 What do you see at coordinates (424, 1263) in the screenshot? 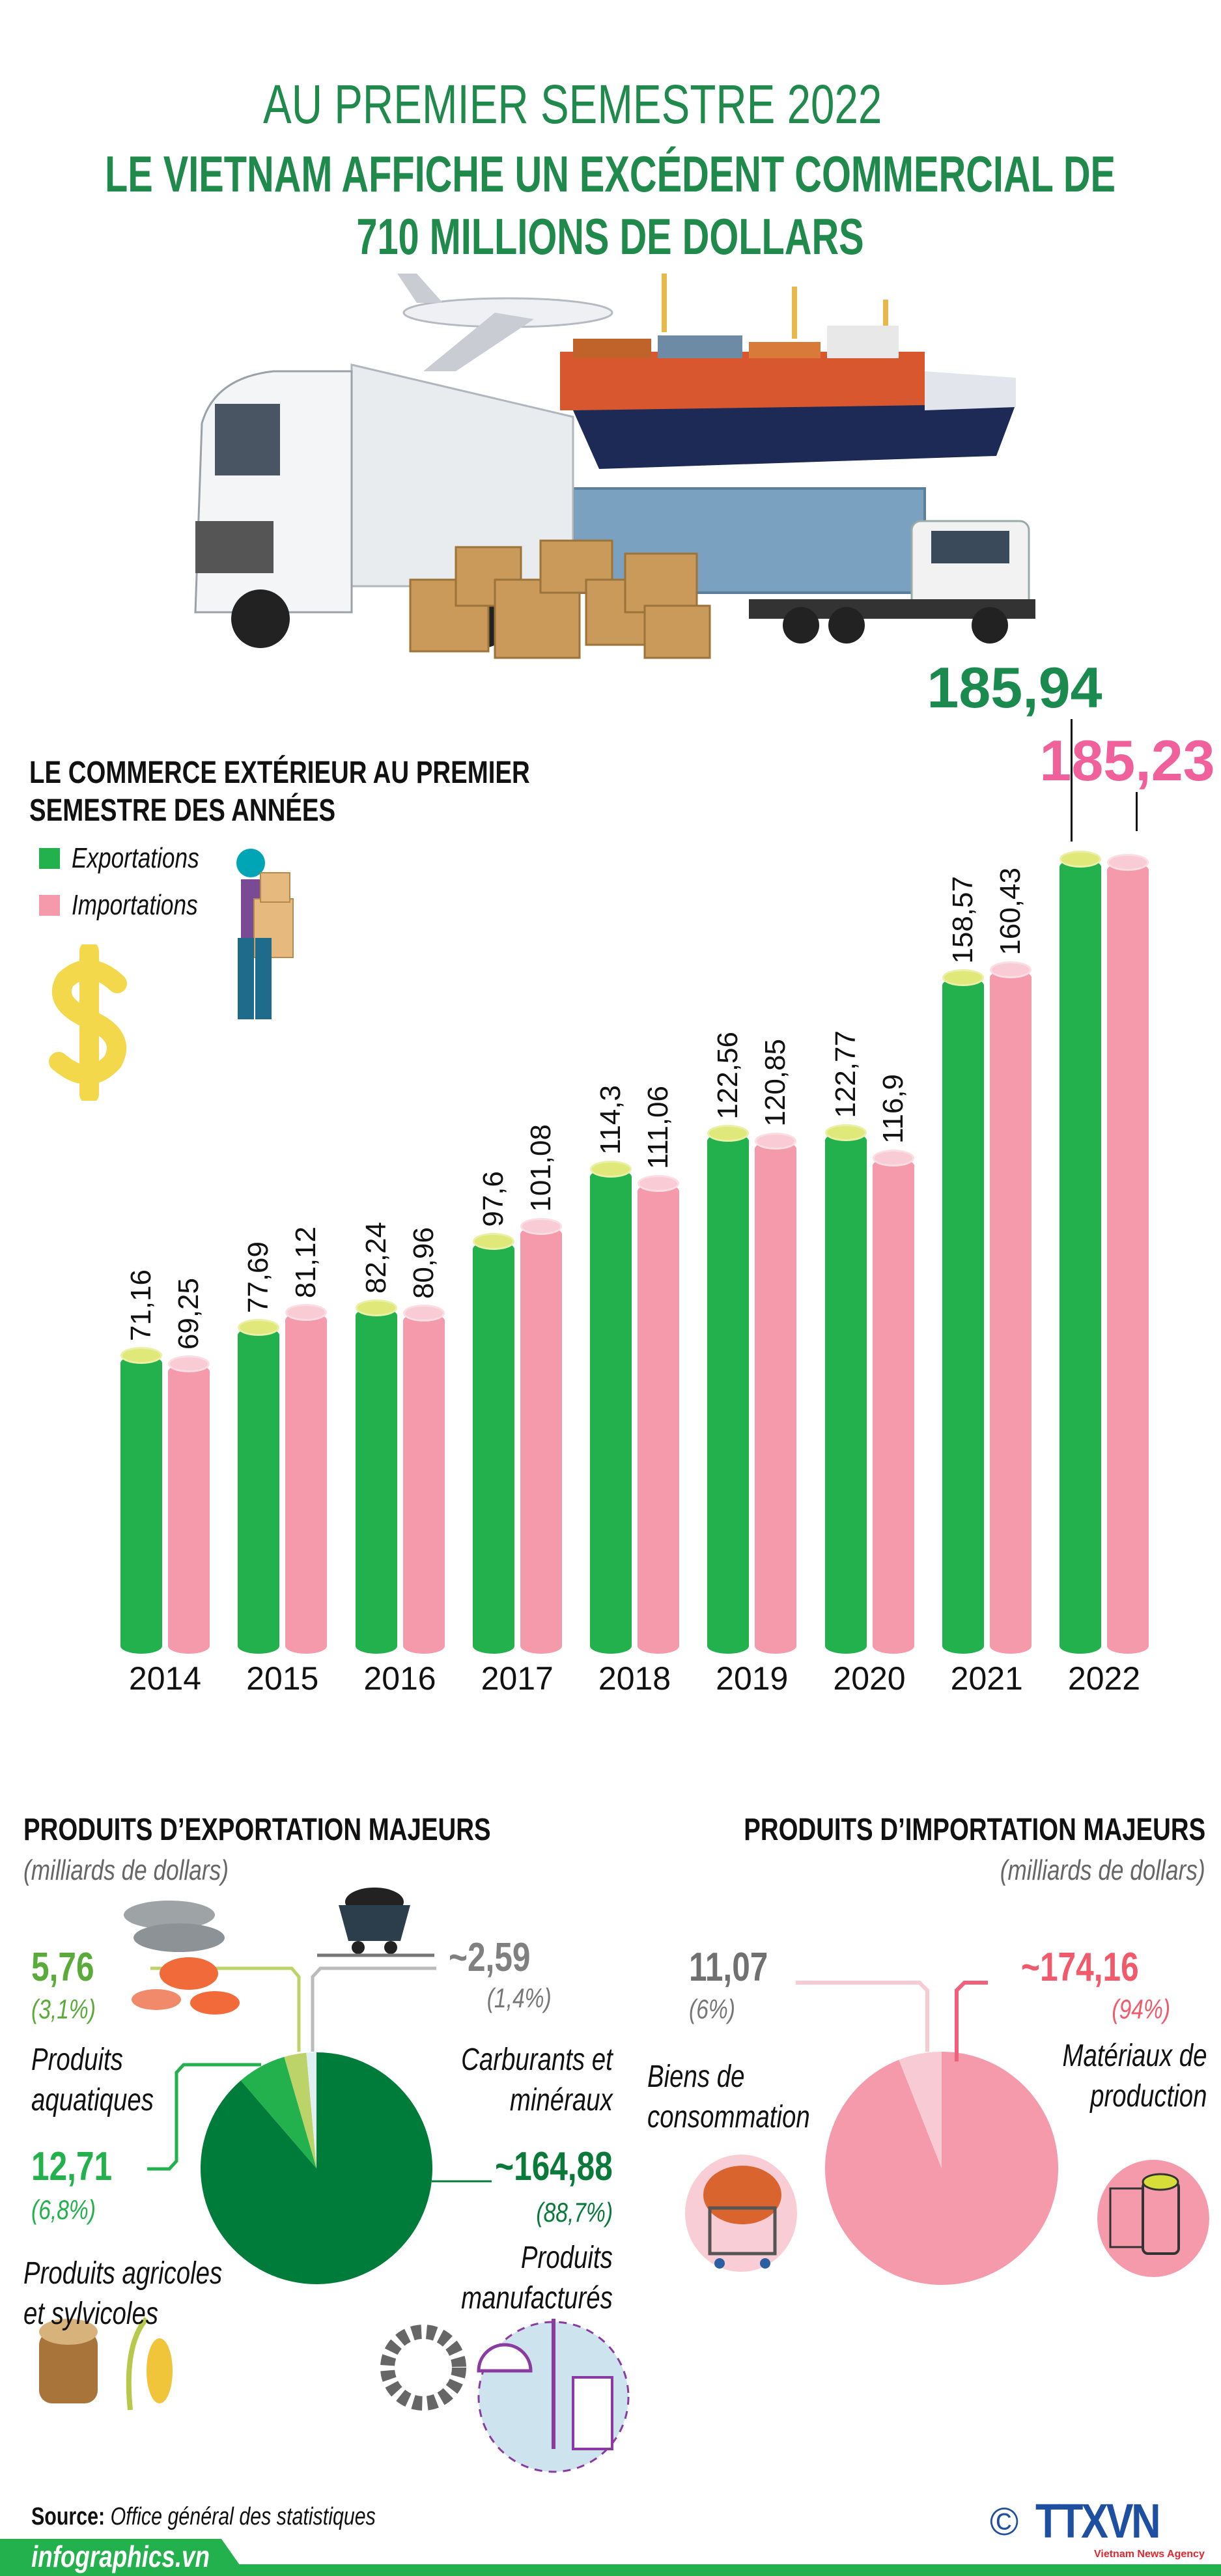
I see `import-value-label-2016: 80,96` at bounding box center [424, 1263].